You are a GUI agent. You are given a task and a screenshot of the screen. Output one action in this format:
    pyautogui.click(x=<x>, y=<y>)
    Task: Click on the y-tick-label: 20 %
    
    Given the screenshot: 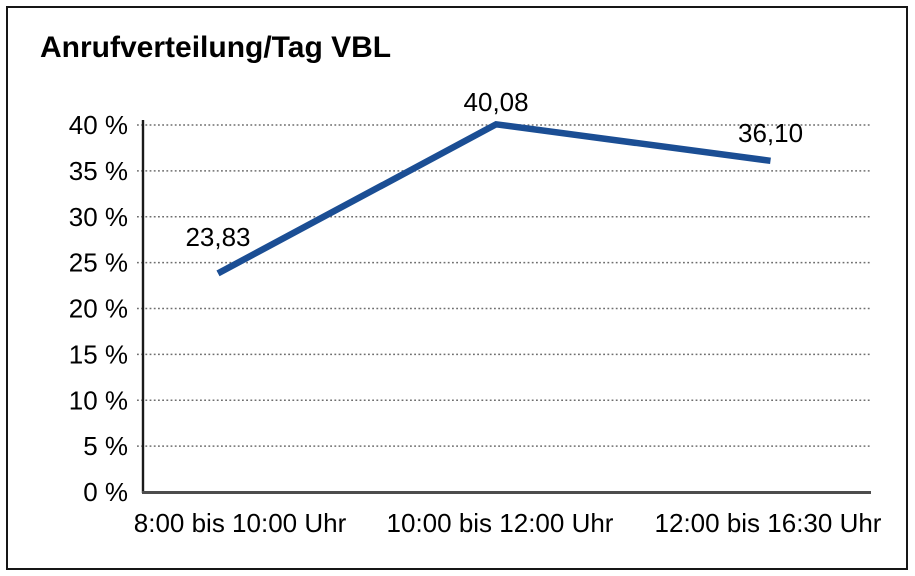 What is the action you would take?
    pyautogui.click(x=98, y=309)
    